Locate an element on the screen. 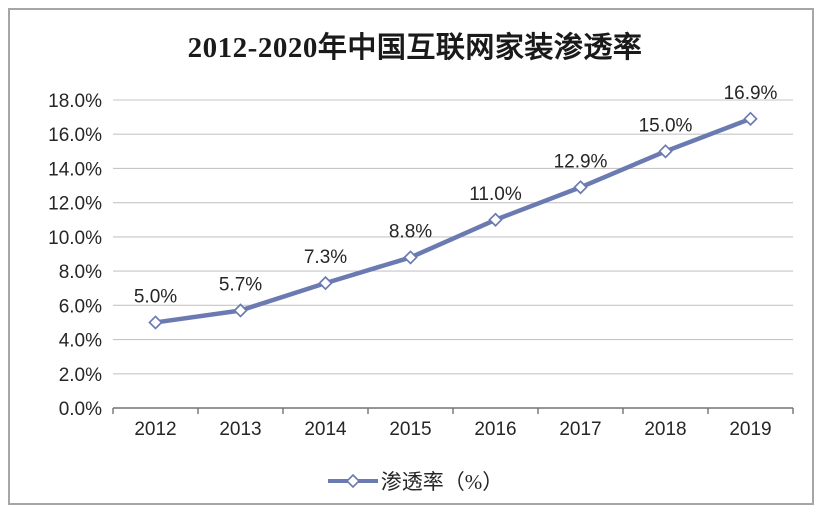 Image resolution: width=830 pixels, height=520 pixels. y-tick-label: 8.0% is located at coordinates (80, 272).